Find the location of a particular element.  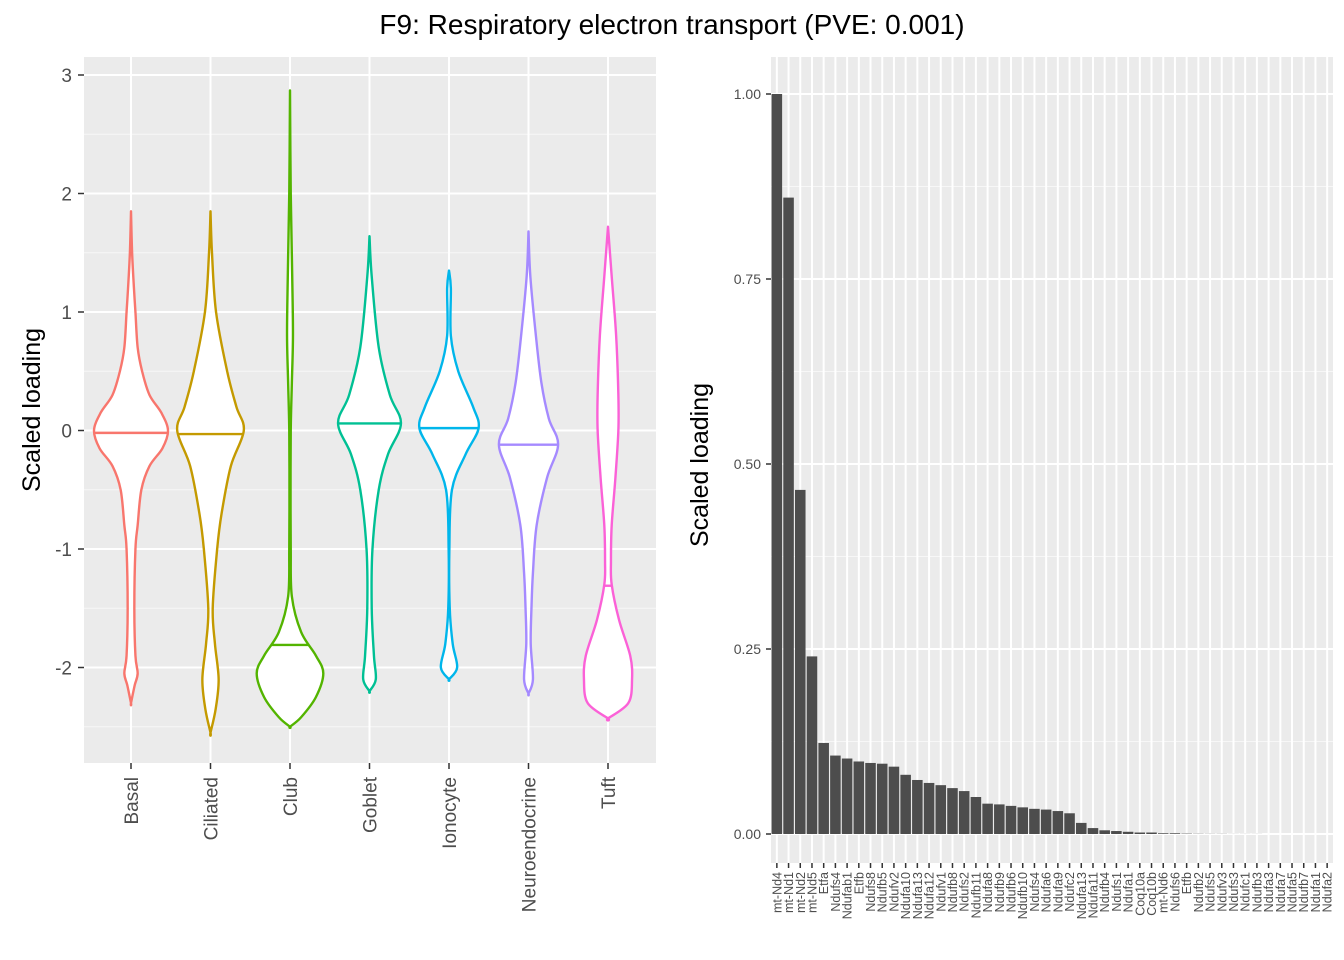

bar-mt-nd5 is located at coordinates (812, 745).